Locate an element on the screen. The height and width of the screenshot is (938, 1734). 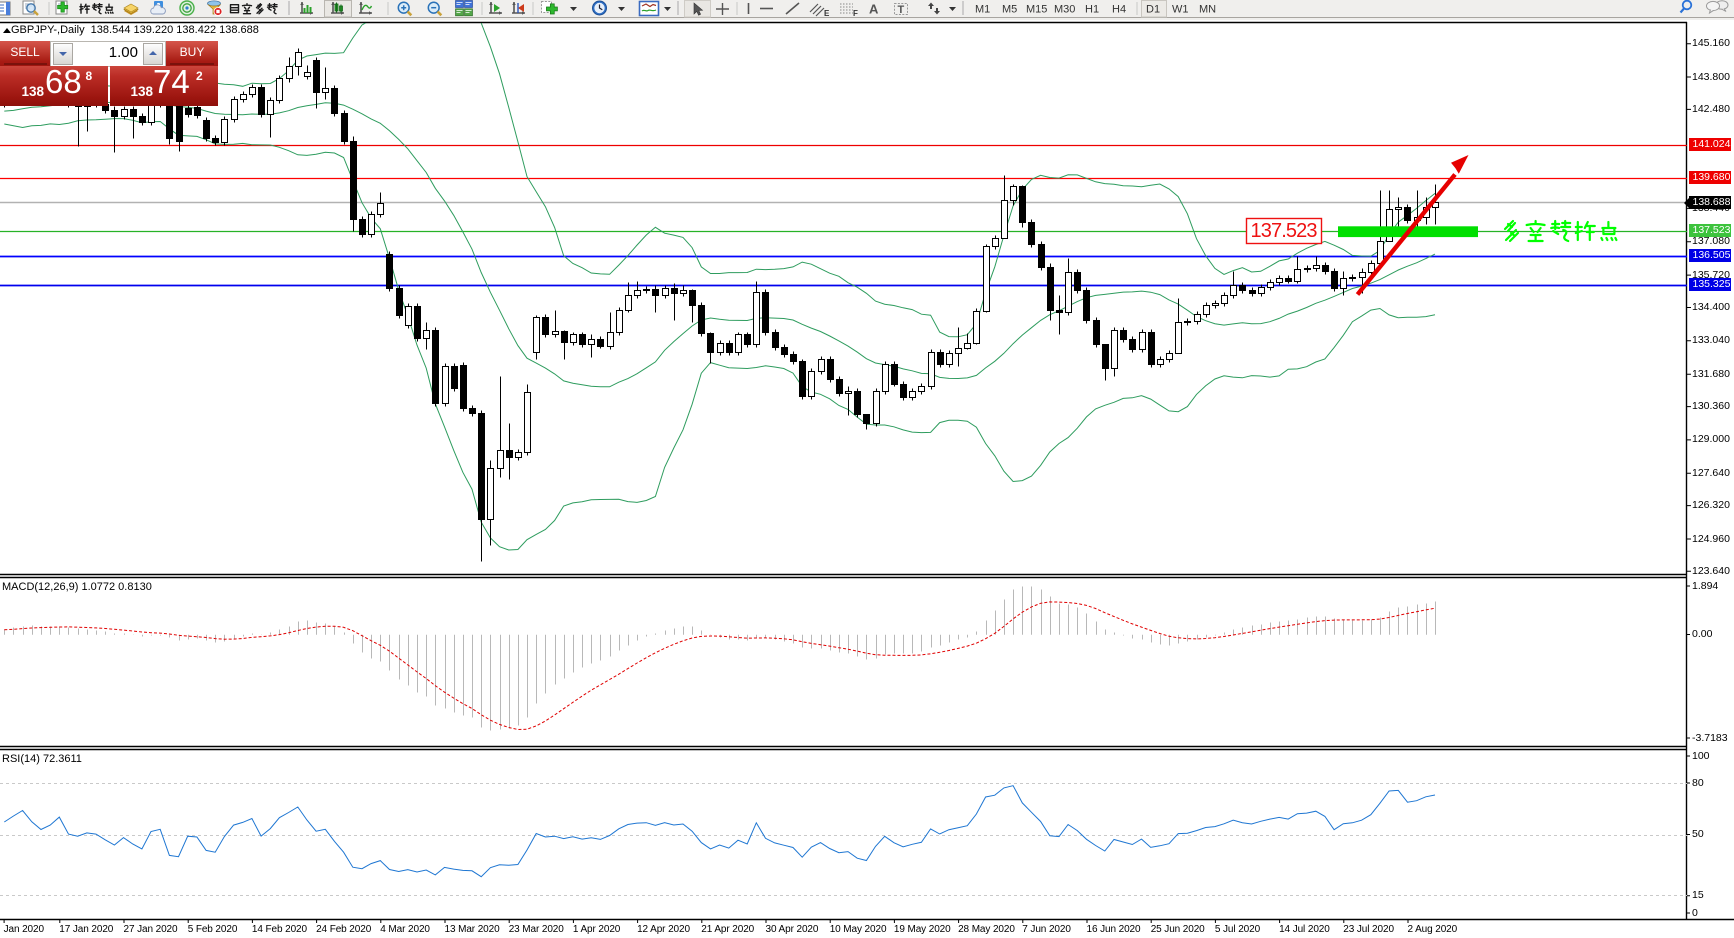
svg-text: 137.523 is located at coordinates (1284, 231).